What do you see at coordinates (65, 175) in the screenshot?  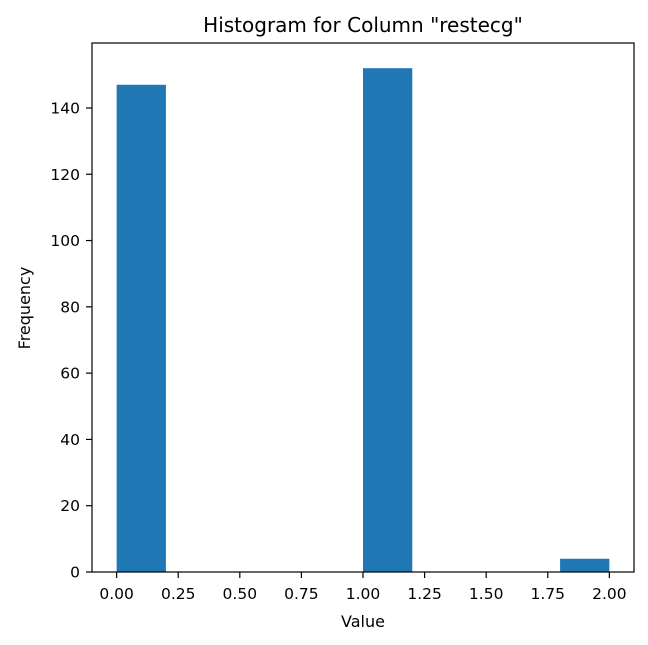 I see `y-tick-label-6: 120` at bounding box center [65, 175].